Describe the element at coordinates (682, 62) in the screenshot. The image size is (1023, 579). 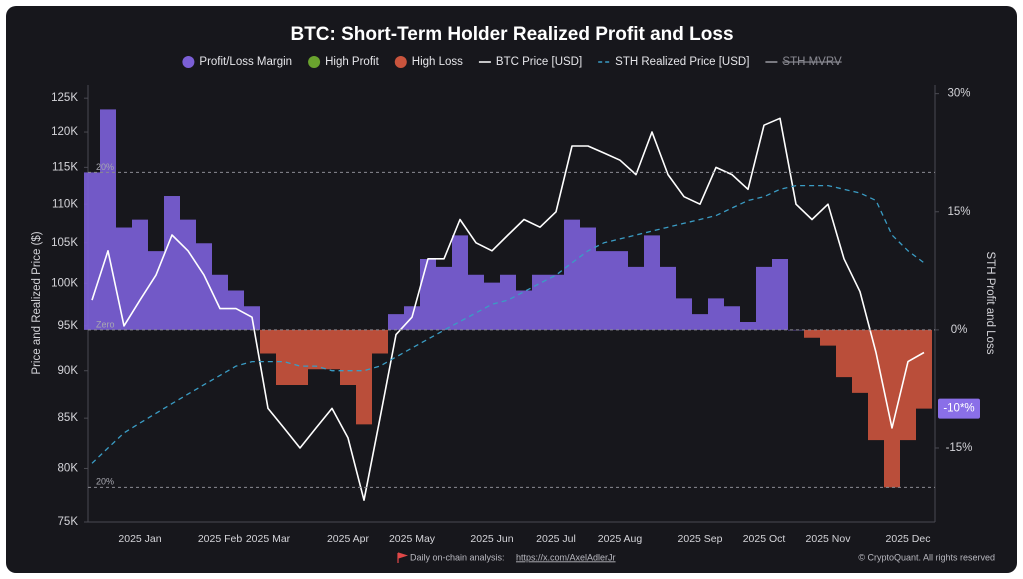
I see `legend-label: STH Realized Price [USD]` at that location.